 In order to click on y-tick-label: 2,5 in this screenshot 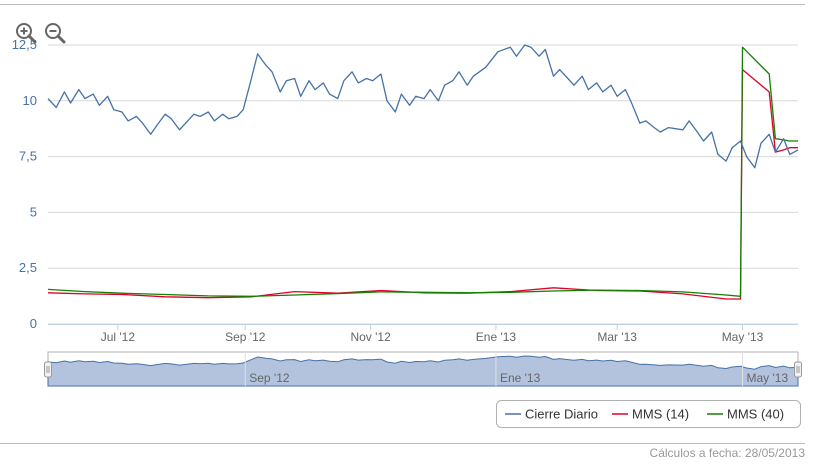, I will do `click(28, 267)`.